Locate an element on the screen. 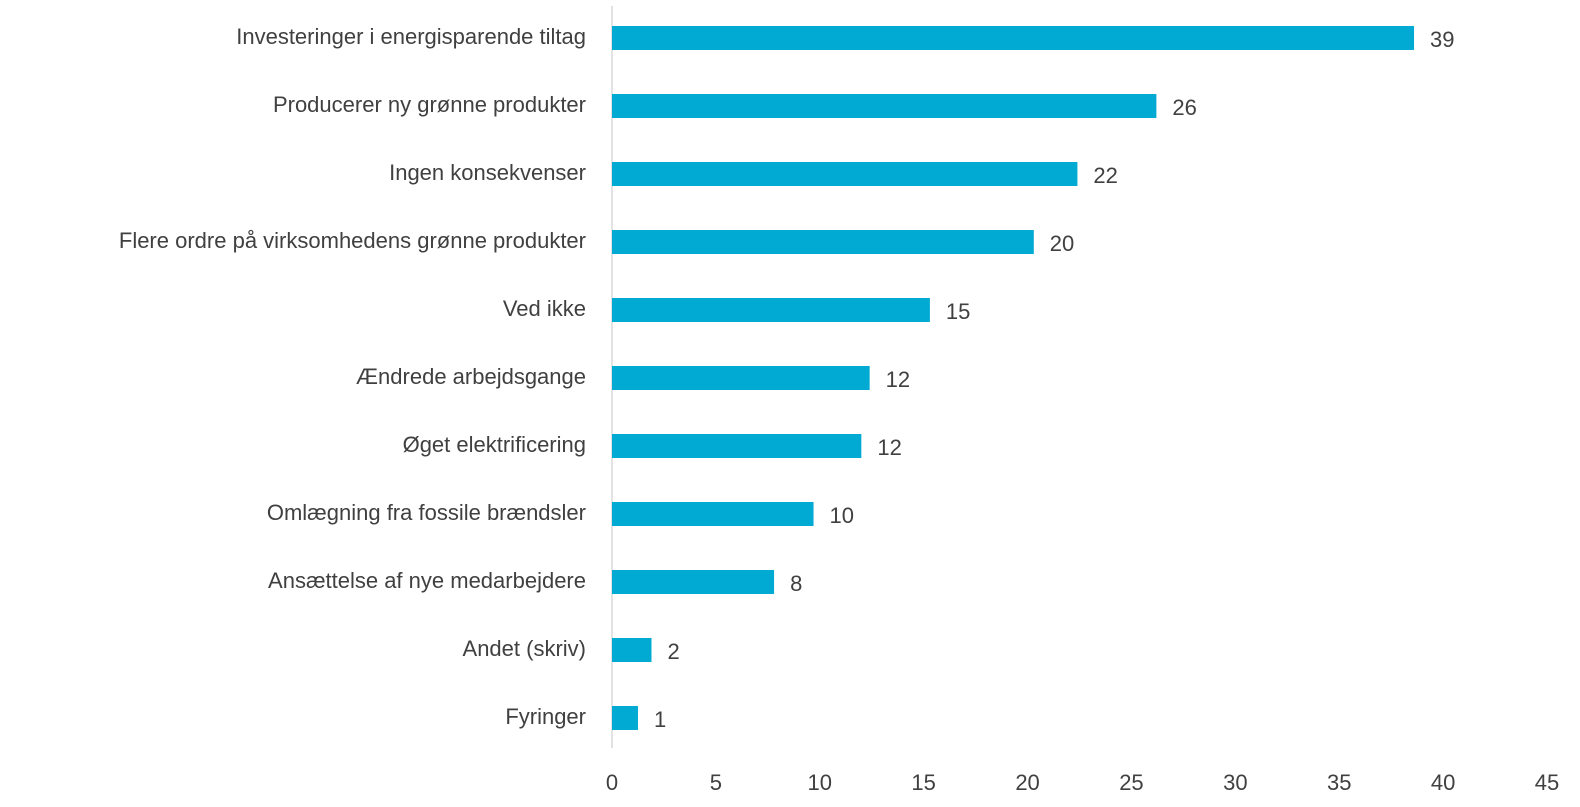 The width and height of the screenshot is (1580, 807). value-label: 15 is located at coordinates (958, 311).